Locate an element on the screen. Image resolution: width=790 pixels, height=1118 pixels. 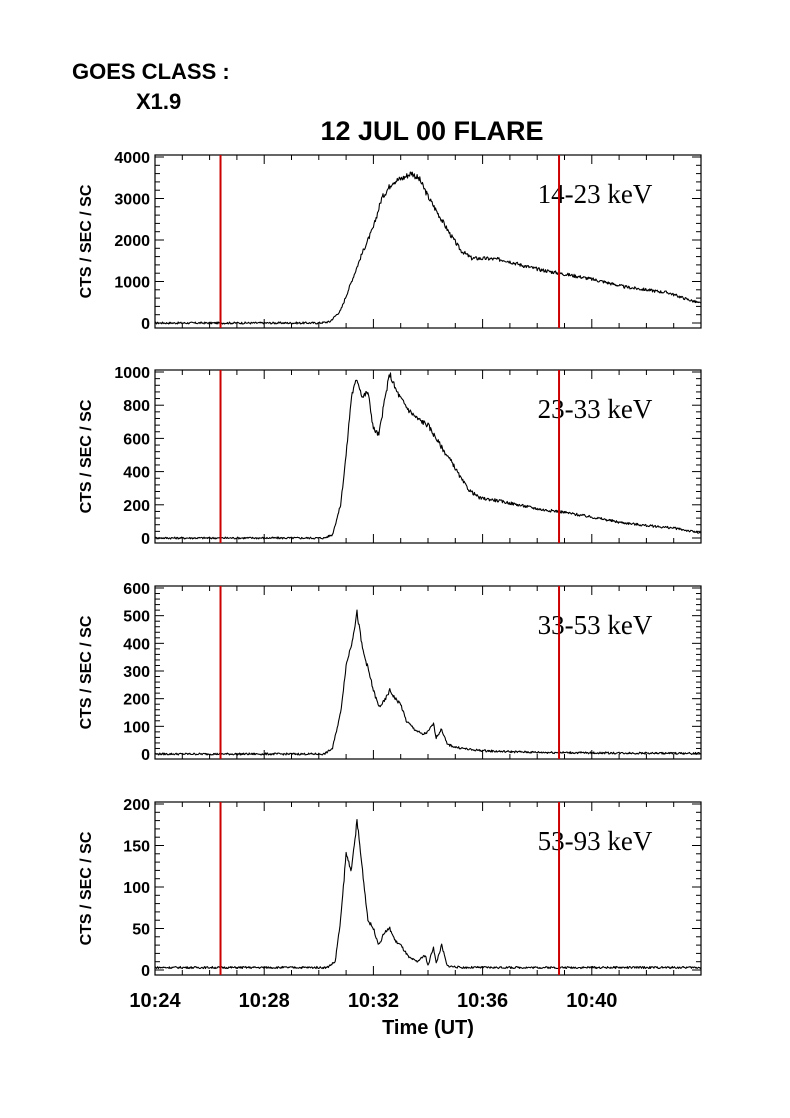
x-tick-label: 10:32 is located at coordinates (373, 1001).